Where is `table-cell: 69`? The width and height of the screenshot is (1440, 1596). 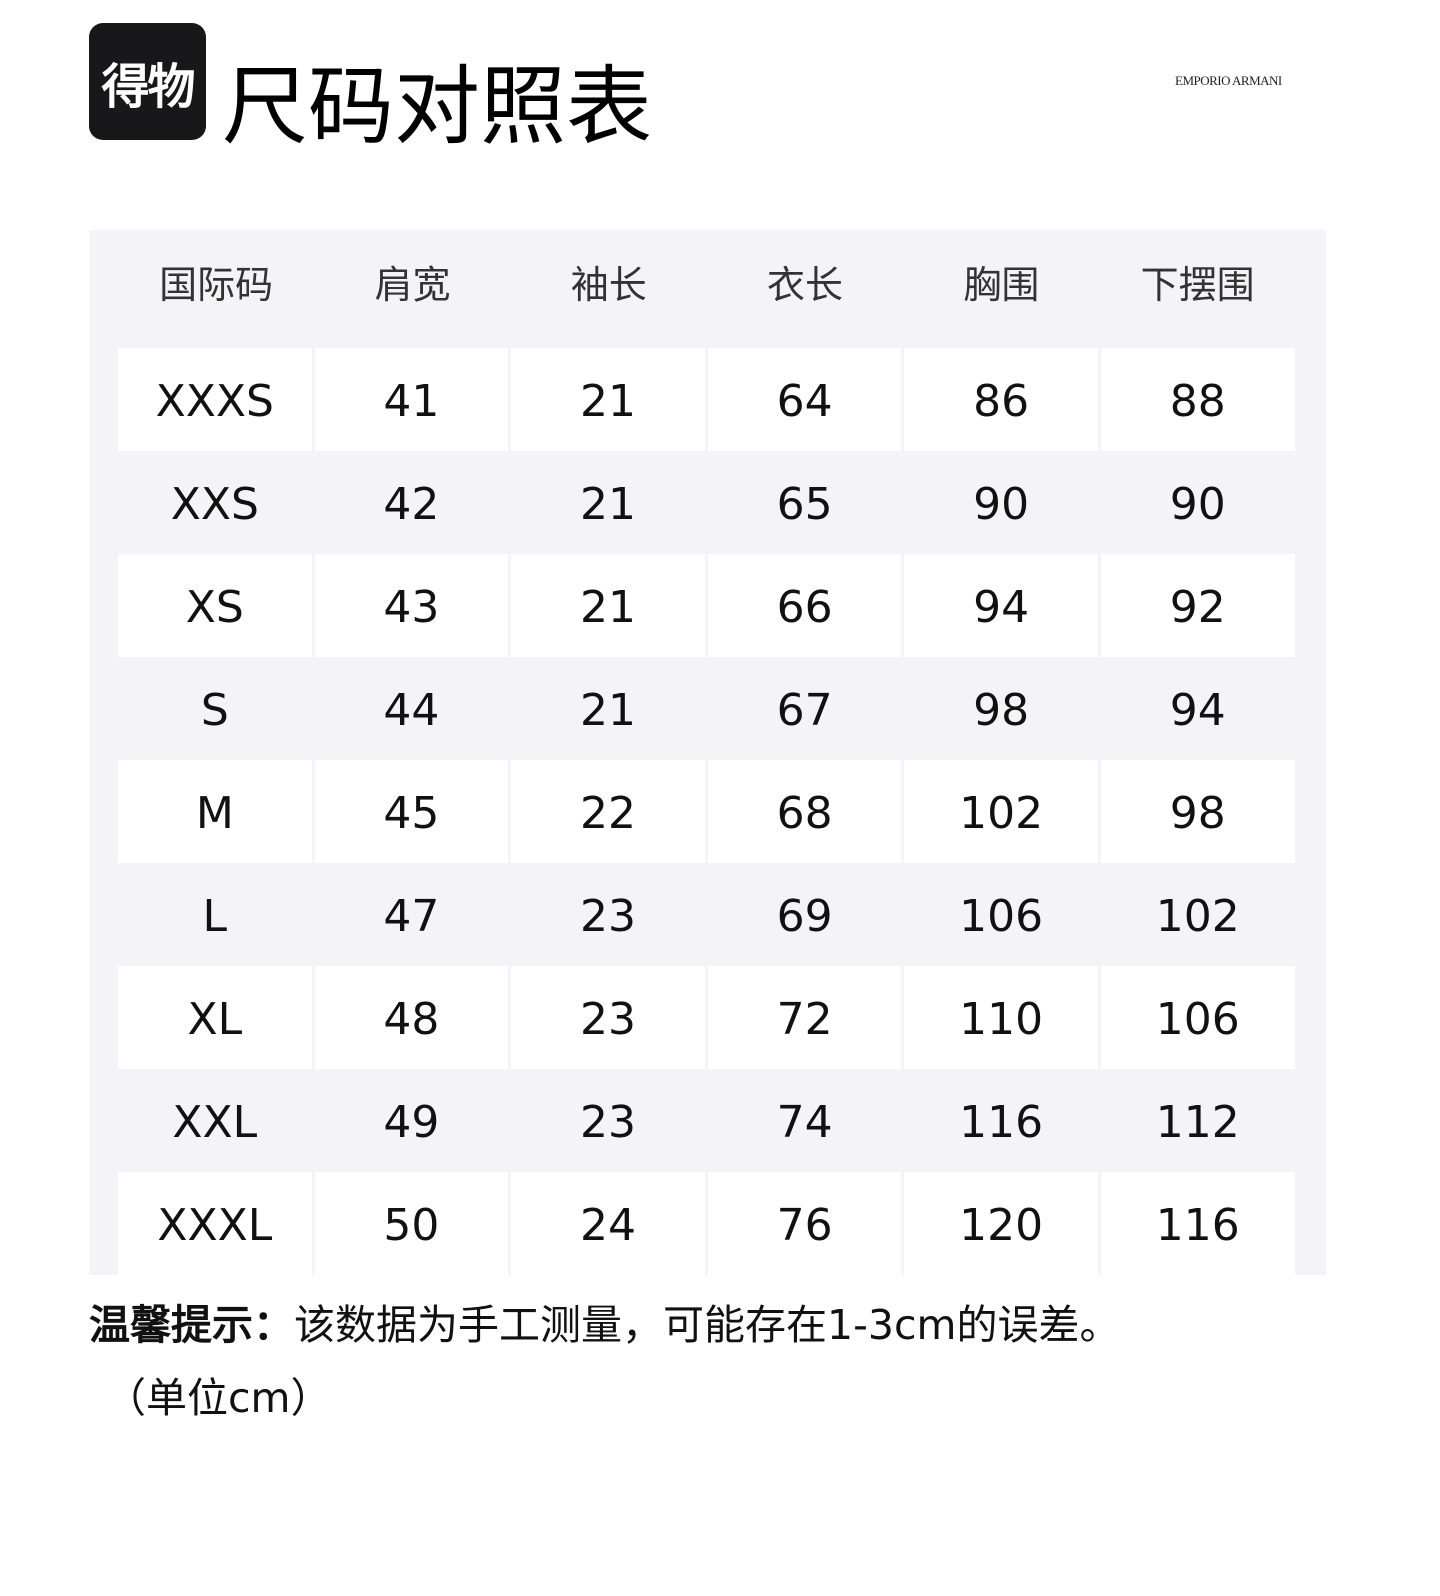 table-cell: 69 is located at coordinates (804, 916).